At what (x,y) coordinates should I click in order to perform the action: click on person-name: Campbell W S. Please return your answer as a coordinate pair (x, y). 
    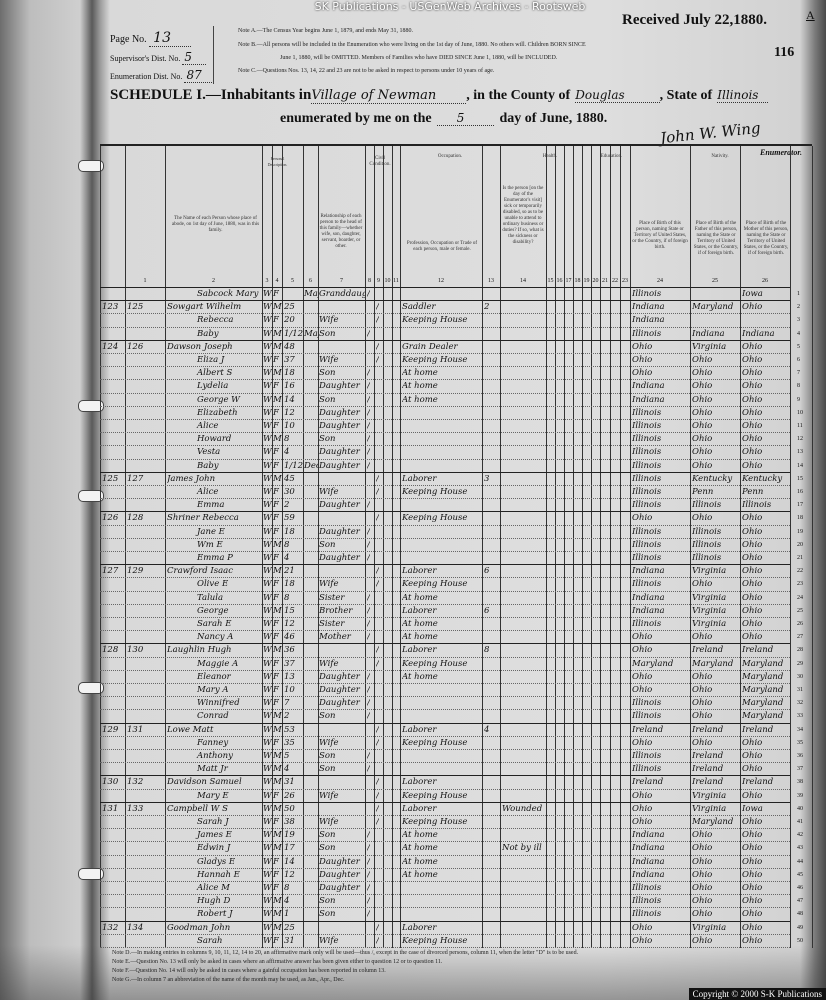
    Looking at the image, I should click on (197, 808).